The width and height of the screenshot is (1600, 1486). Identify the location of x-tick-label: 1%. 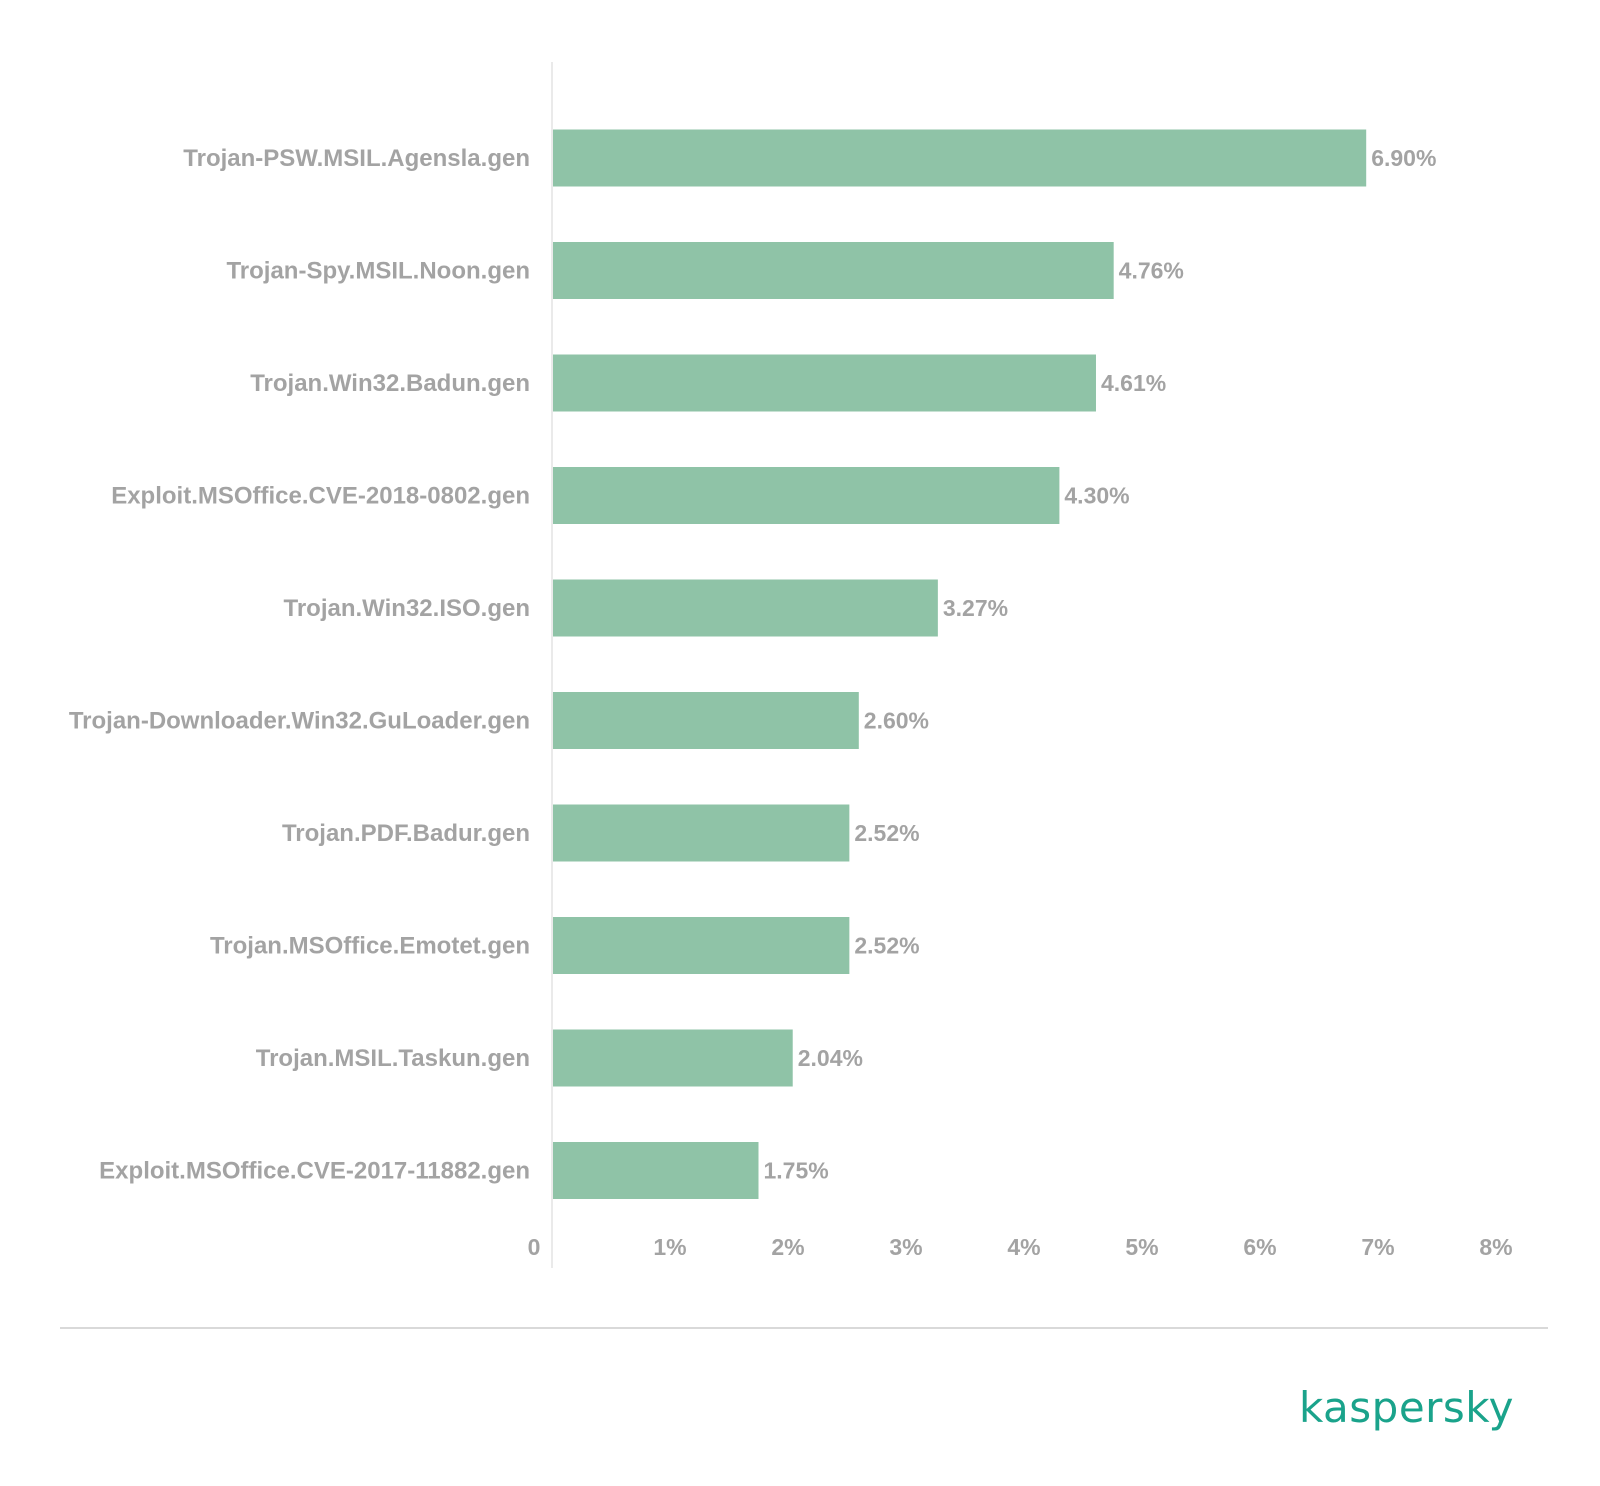
(669, 1247).